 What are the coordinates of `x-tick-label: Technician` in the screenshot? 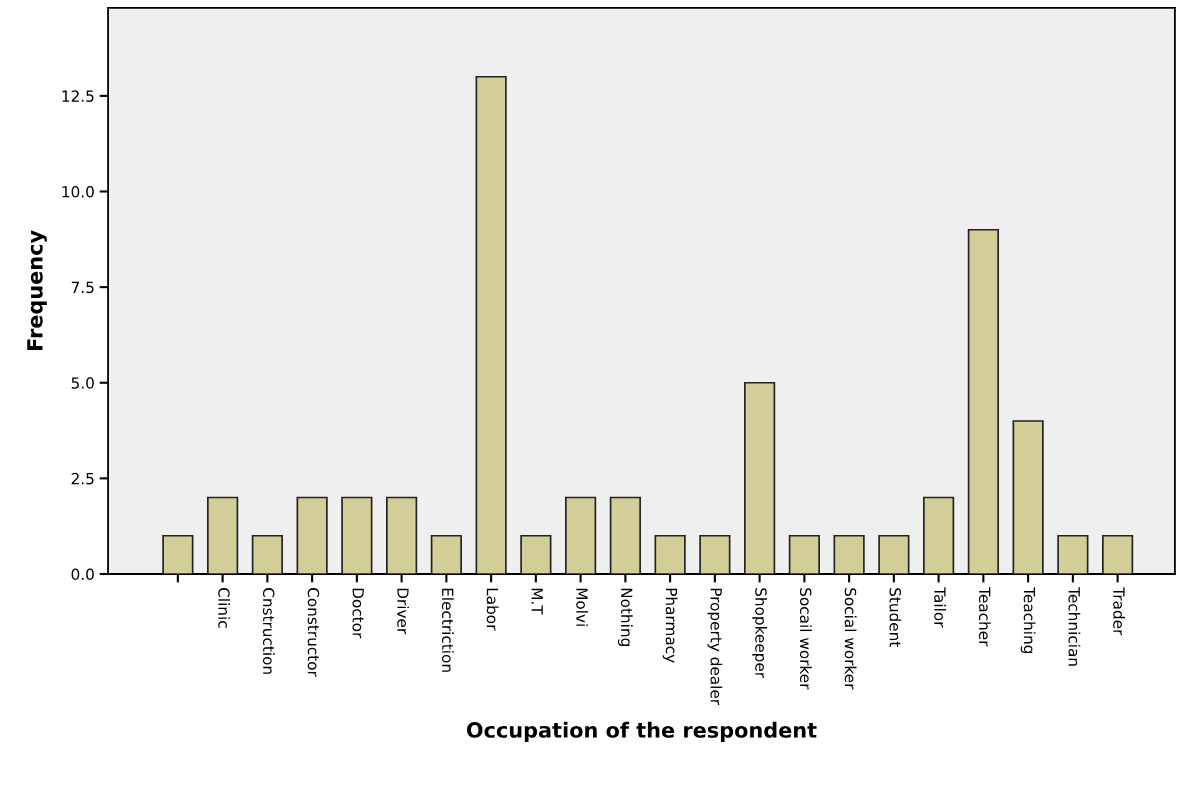 It's located at (1074, 626).